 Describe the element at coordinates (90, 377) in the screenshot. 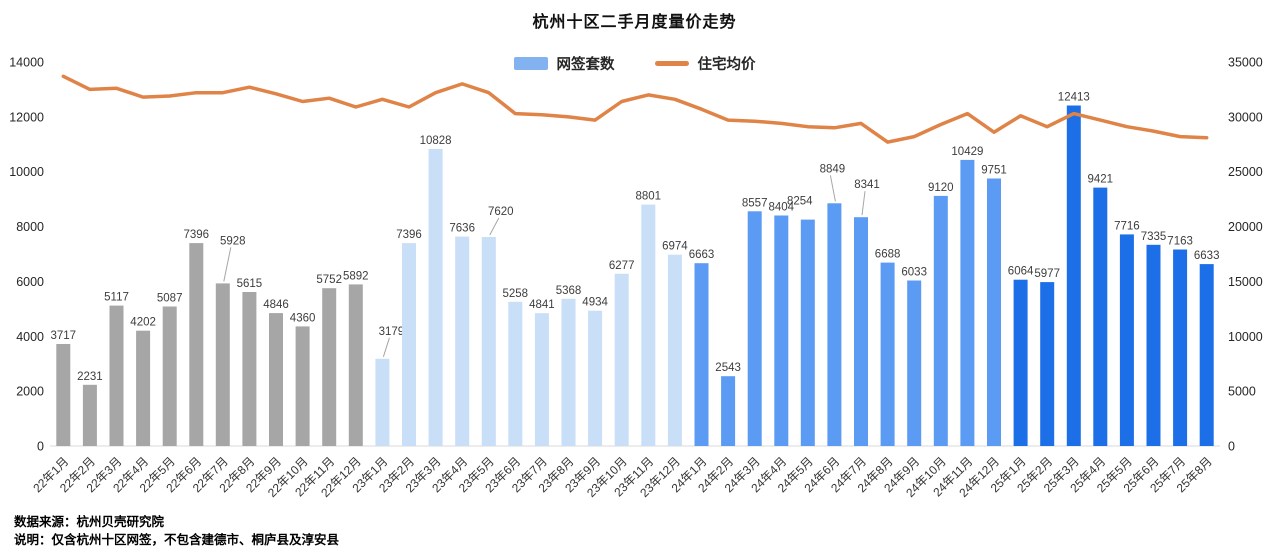

I see `bar-value-label: 2231` at that location.